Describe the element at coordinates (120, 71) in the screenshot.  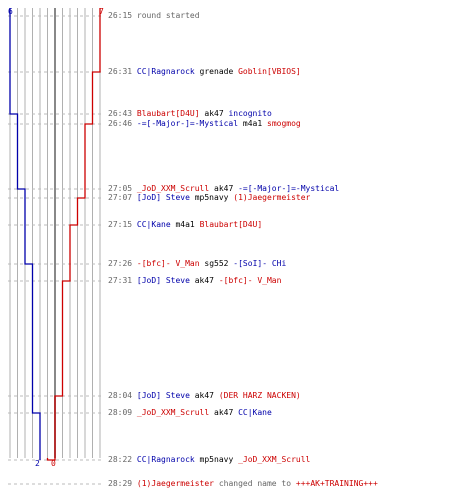
I see `event-time: 26:31` at that location.